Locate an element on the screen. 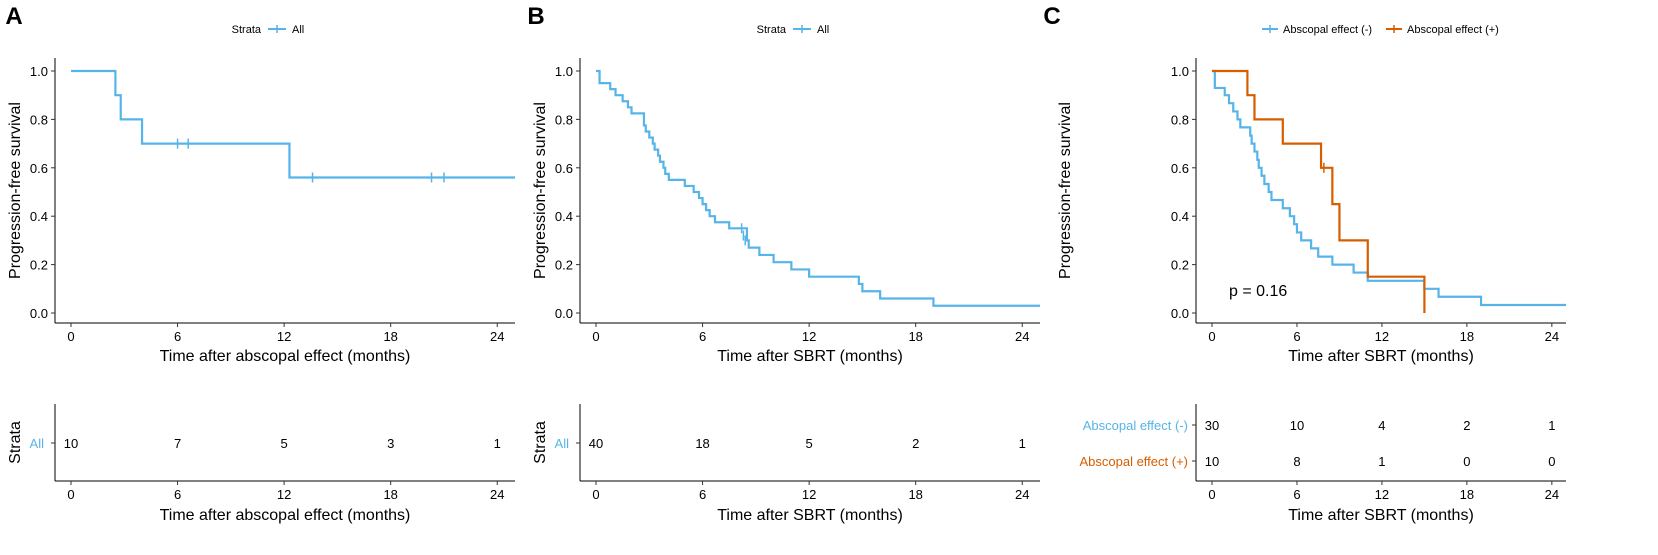  risk-count: 18 is located at coordinates (702, 443).